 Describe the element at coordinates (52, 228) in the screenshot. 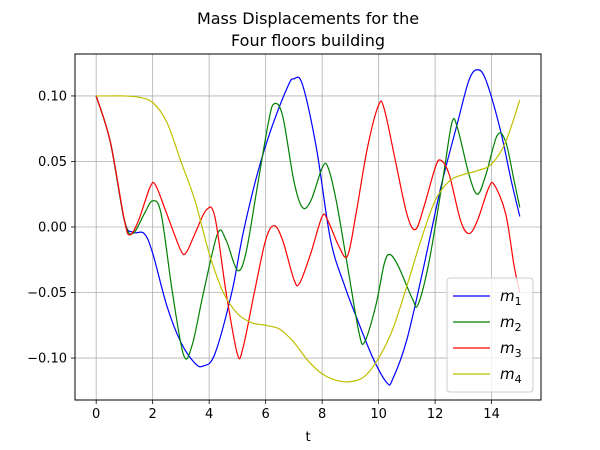

I see `y-tick-label: 0.00` at that location.